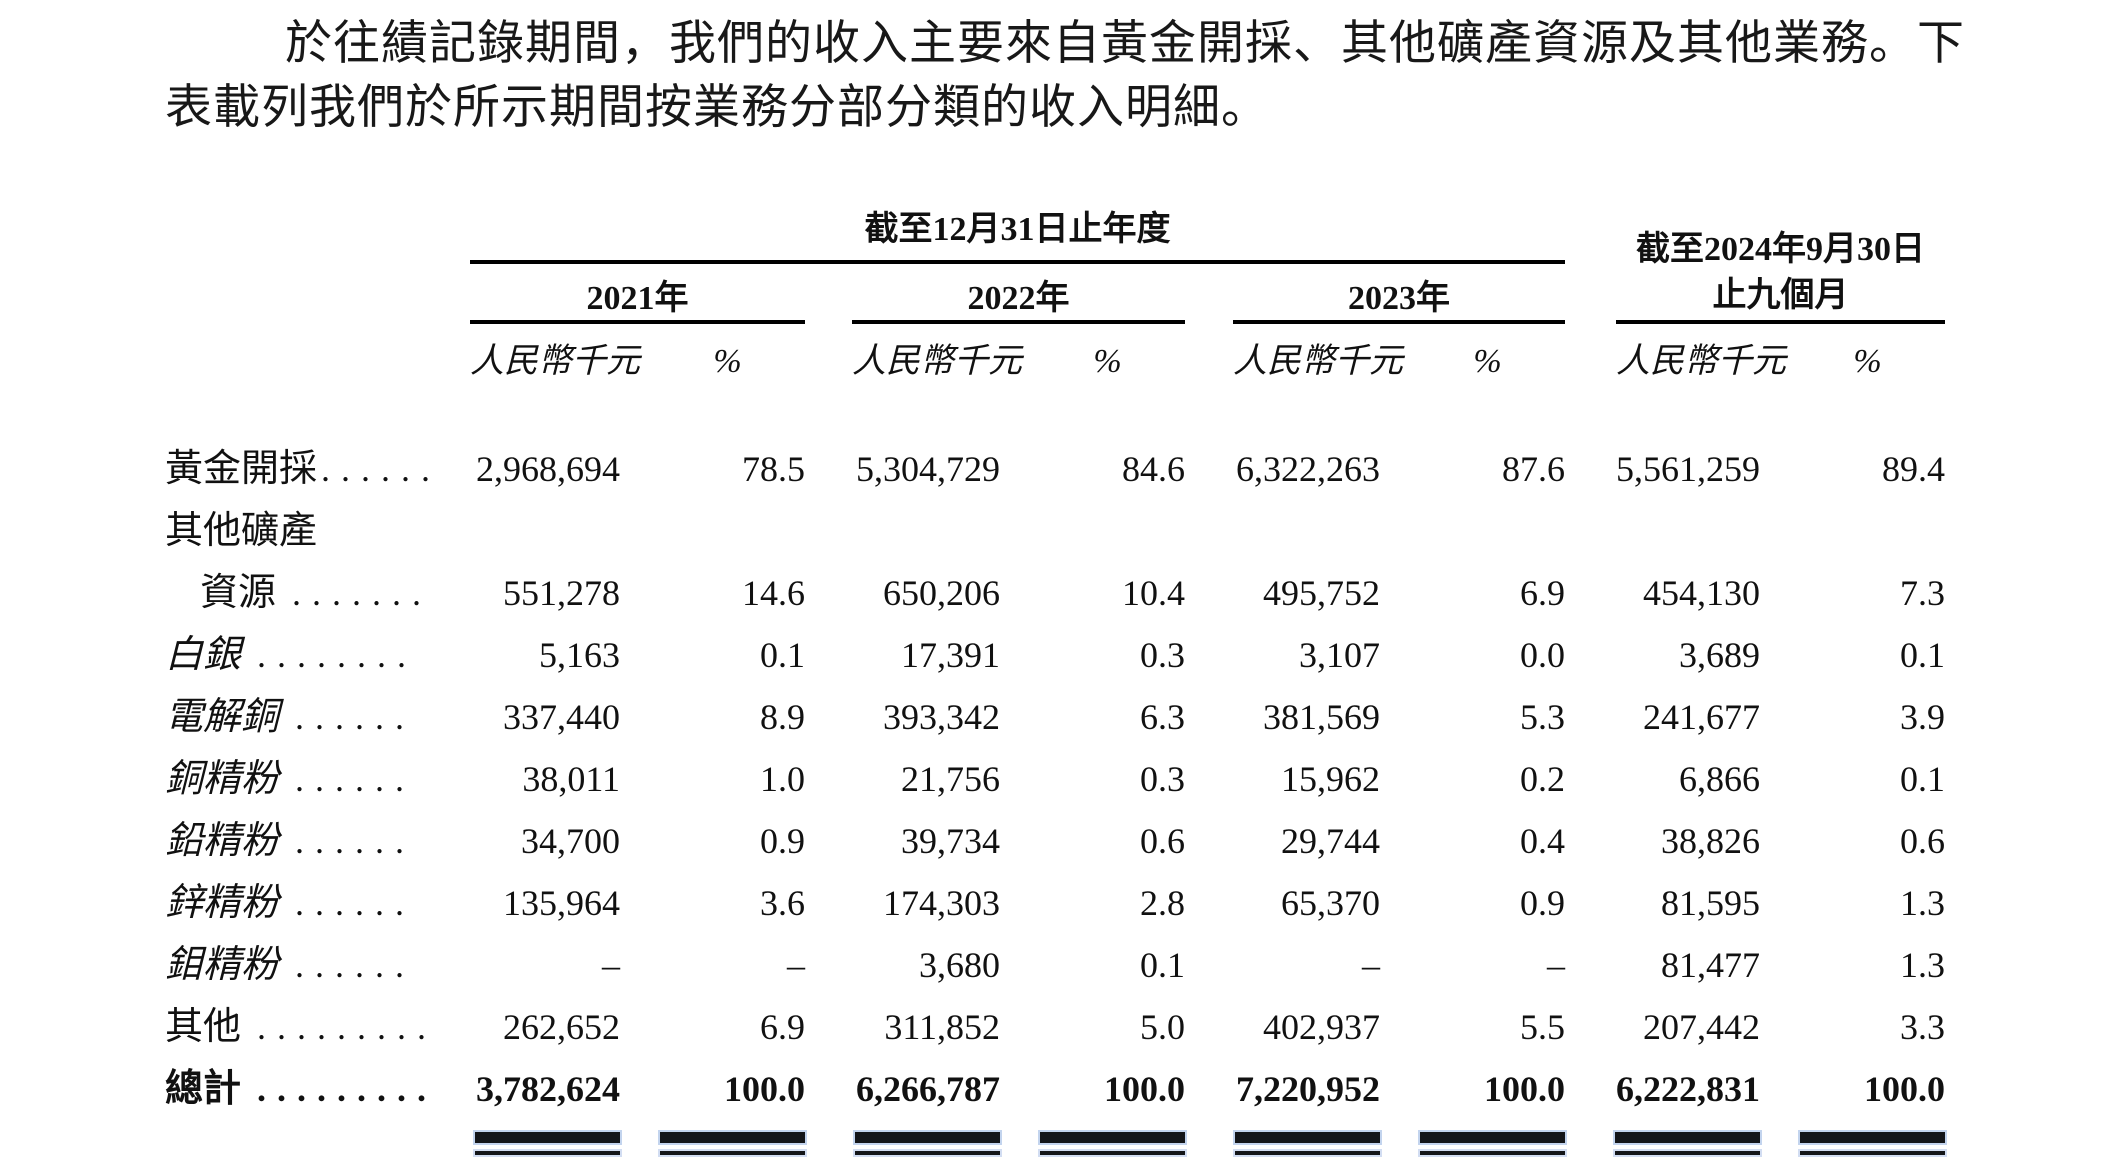  I want to click on year-header-2021: 2021年, so click(637, 298).